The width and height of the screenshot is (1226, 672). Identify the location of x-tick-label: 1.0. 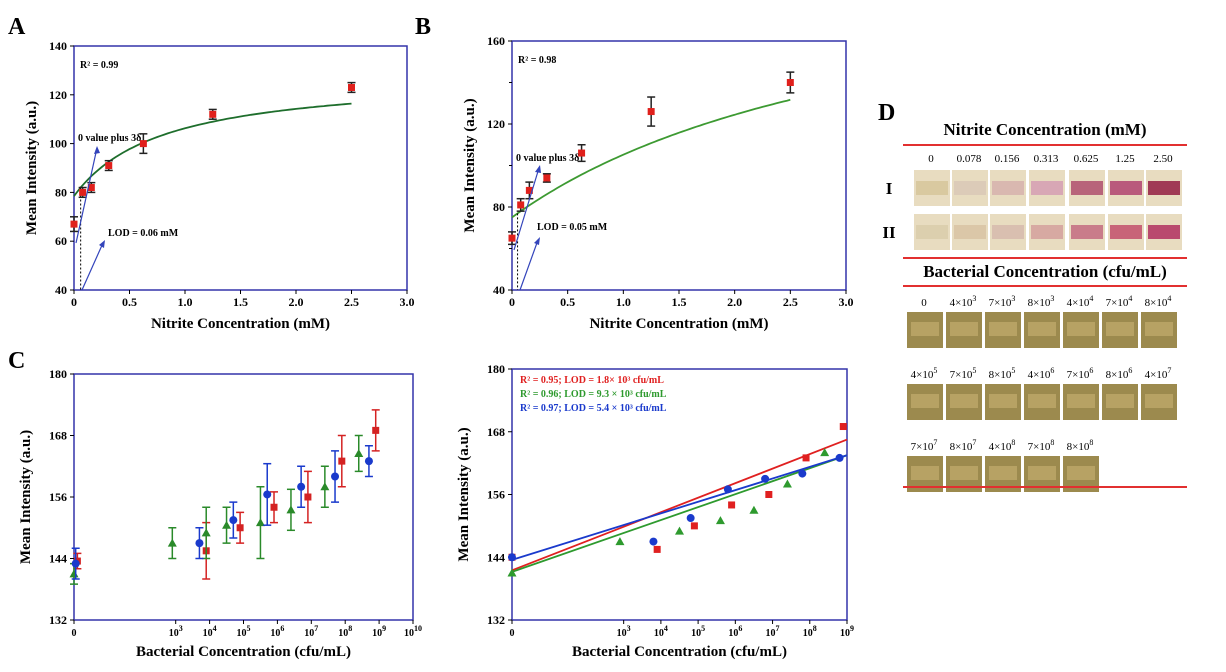
(185, 302).